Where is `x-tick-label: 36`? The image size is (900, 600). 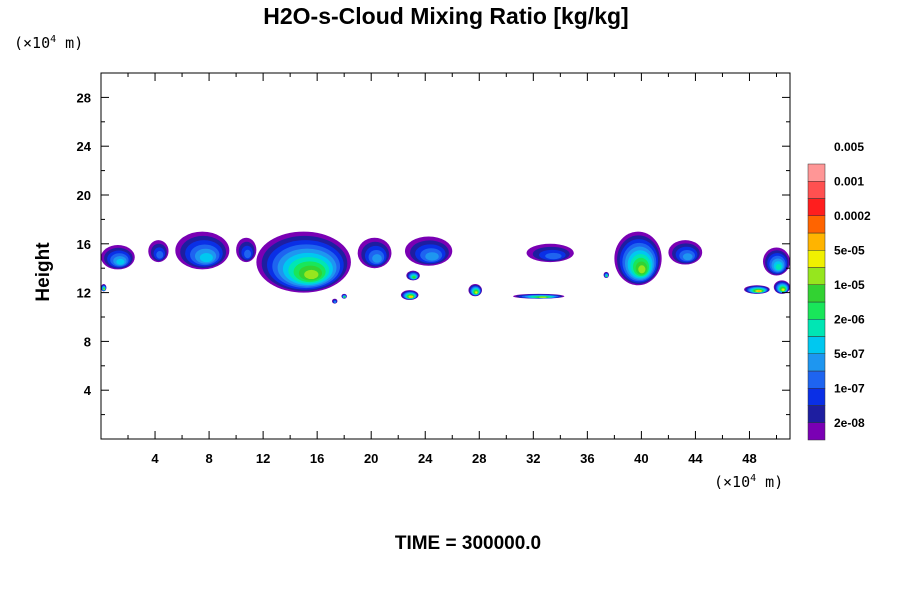
x-tick-label: 36 is located at coordinates (587, 458).